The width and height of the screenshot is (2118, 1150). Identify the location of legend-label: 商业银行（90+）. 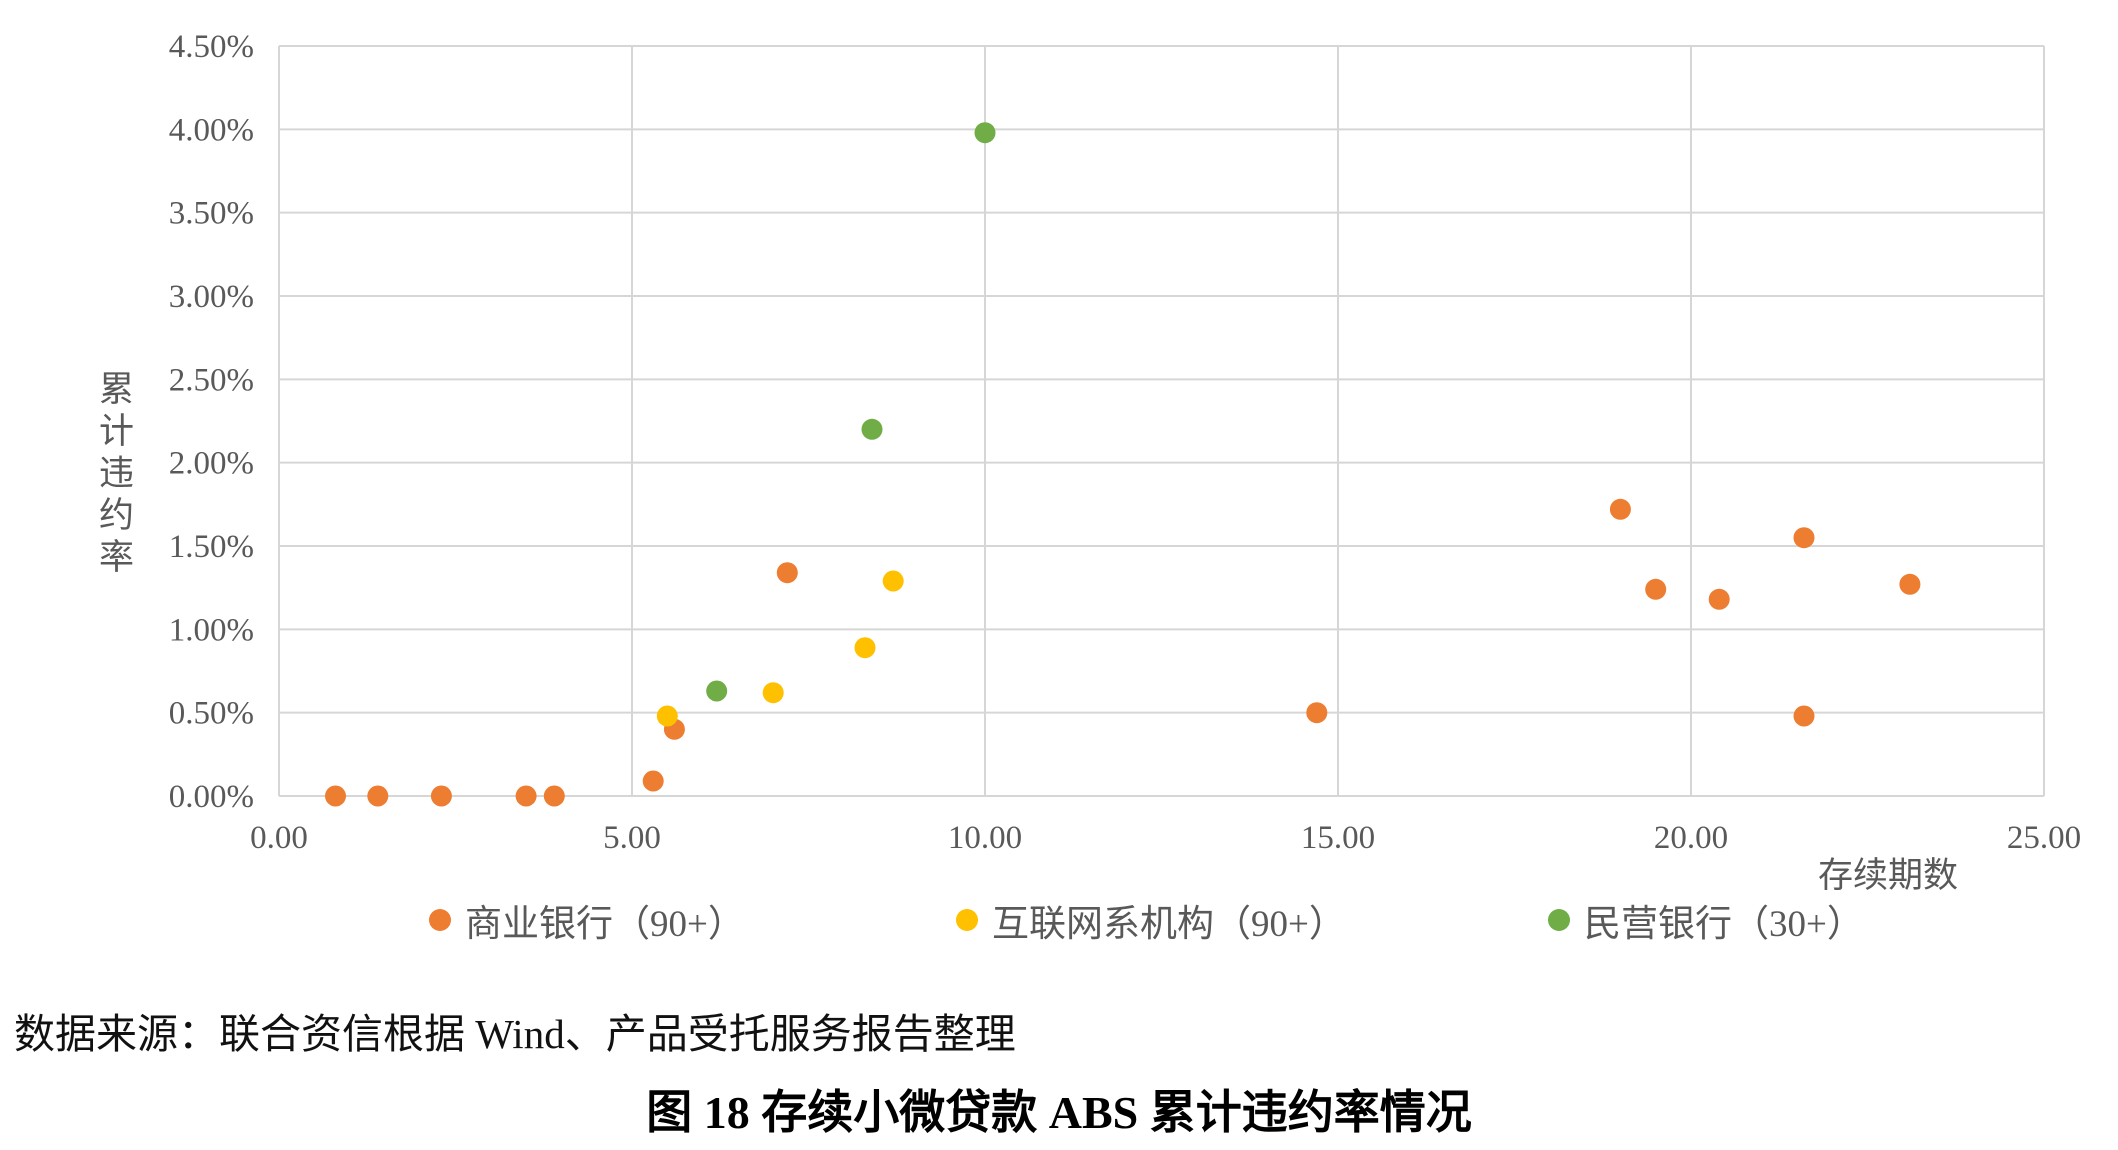
(605, 924).